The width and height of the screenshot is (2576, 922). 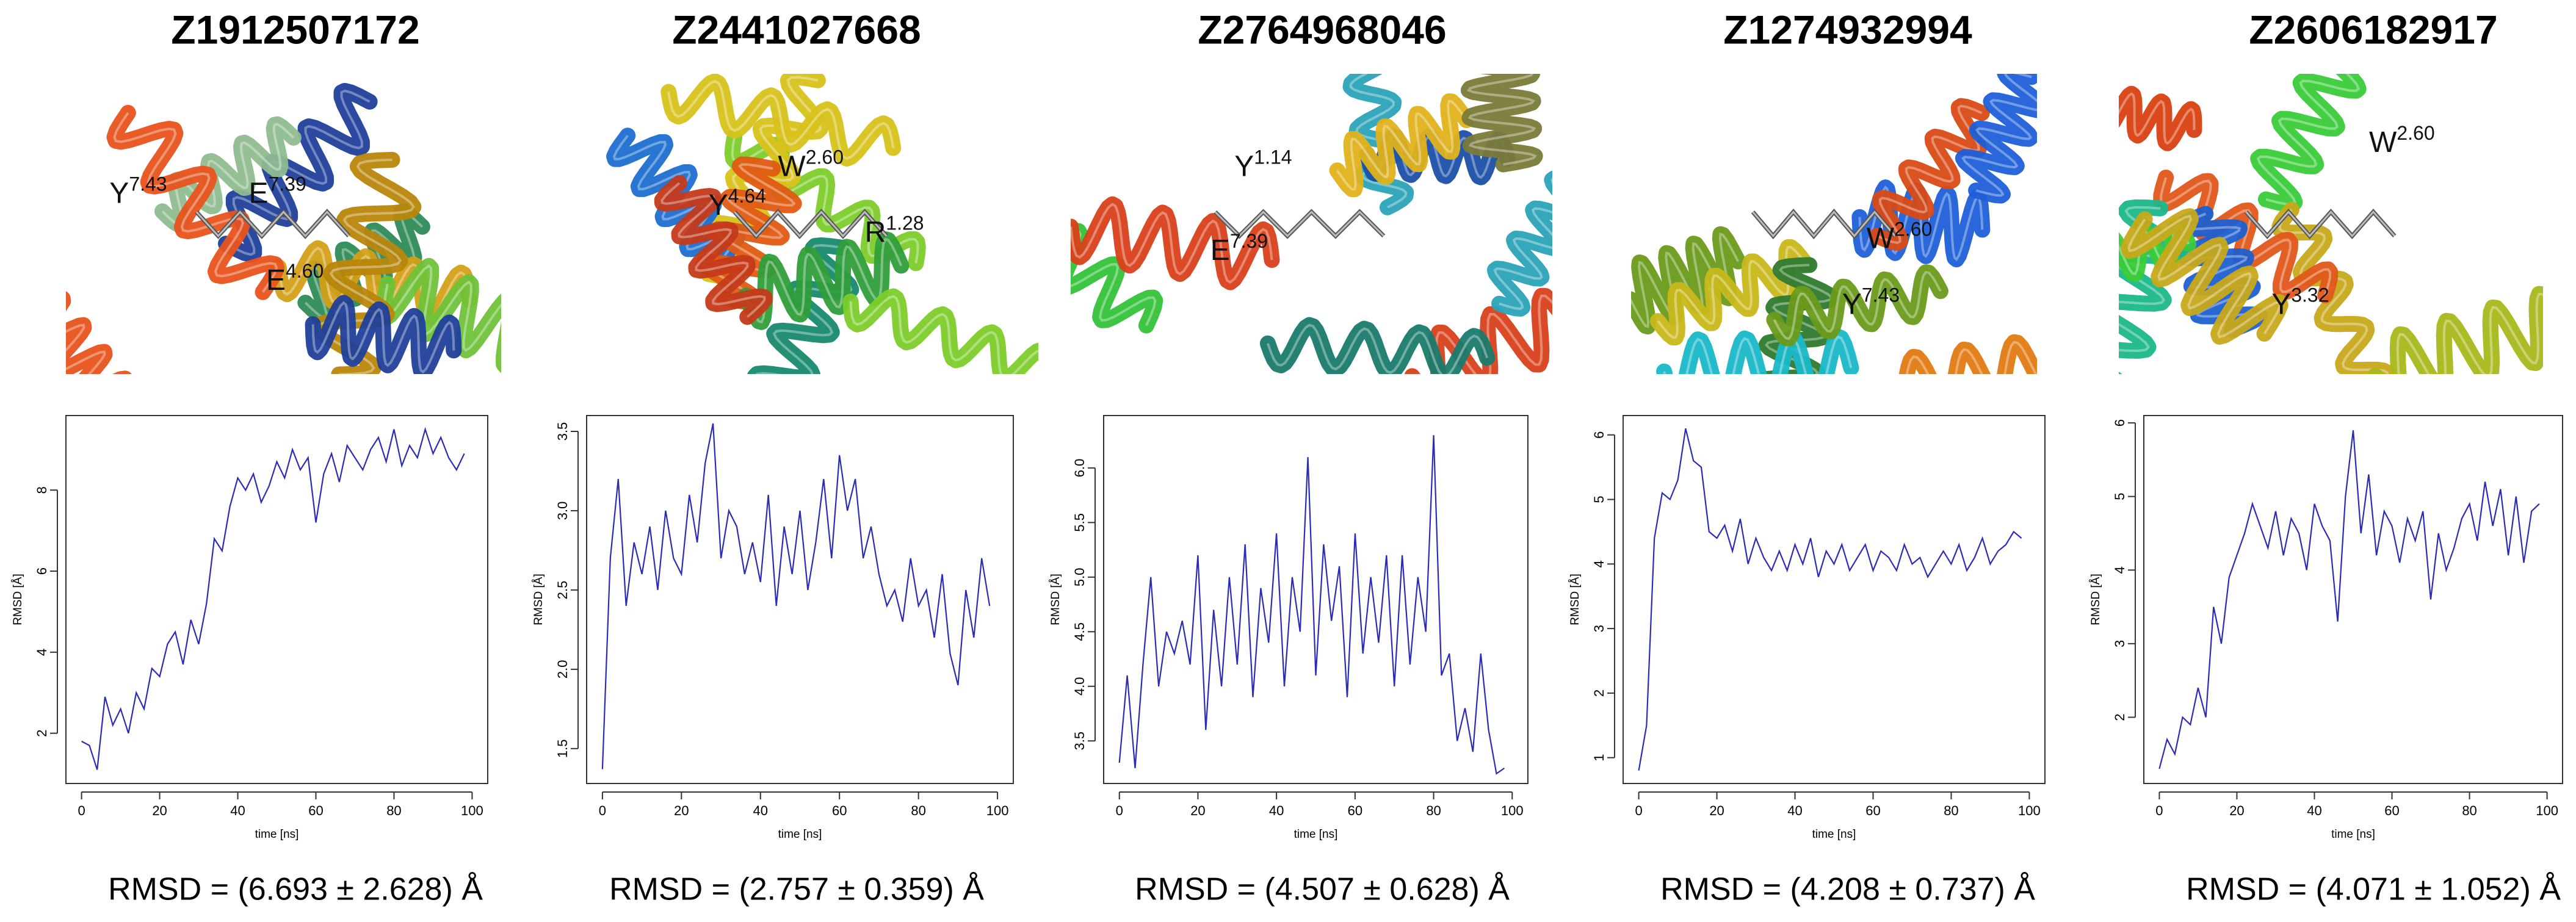 I want to click on residue-name: W, so click(x=1881, y=238).